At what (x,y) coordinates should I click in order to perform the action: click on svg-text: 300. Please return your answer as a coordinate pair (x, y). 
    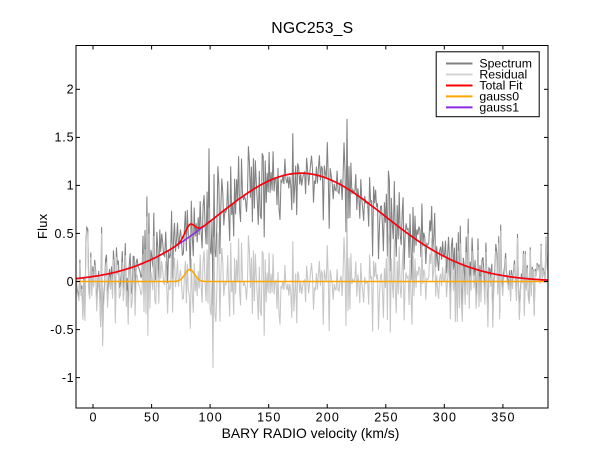
    Looking at the image, I should click on (444, 418).